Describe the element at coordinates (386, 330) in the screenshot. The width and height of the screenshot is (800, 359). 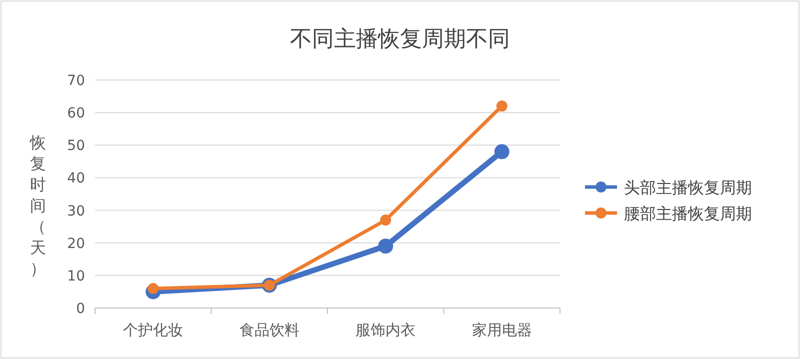
I see `x-tick-label: 服饰内衣` at that location.